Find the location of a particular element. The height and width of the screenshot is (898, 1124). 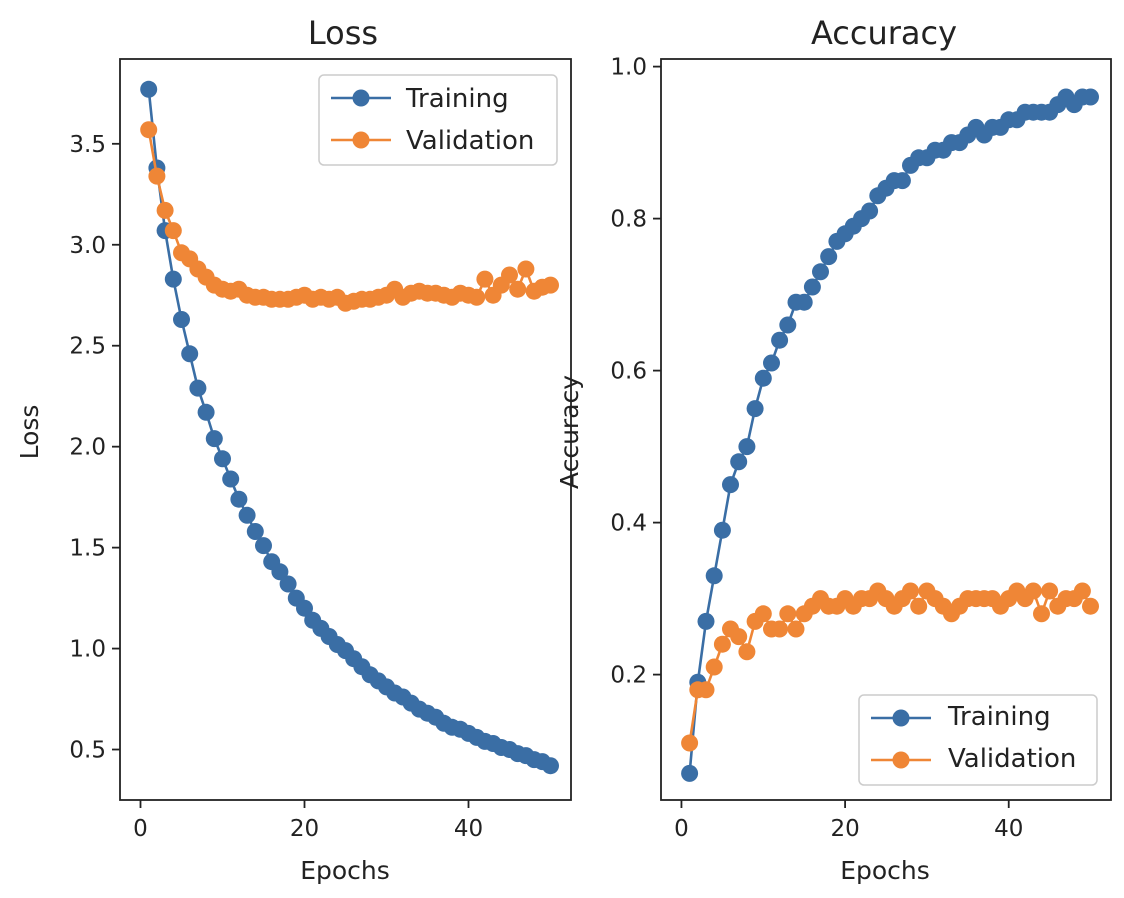

accuracy-x-tick-label: 0 is located at coordinates (681, 829).